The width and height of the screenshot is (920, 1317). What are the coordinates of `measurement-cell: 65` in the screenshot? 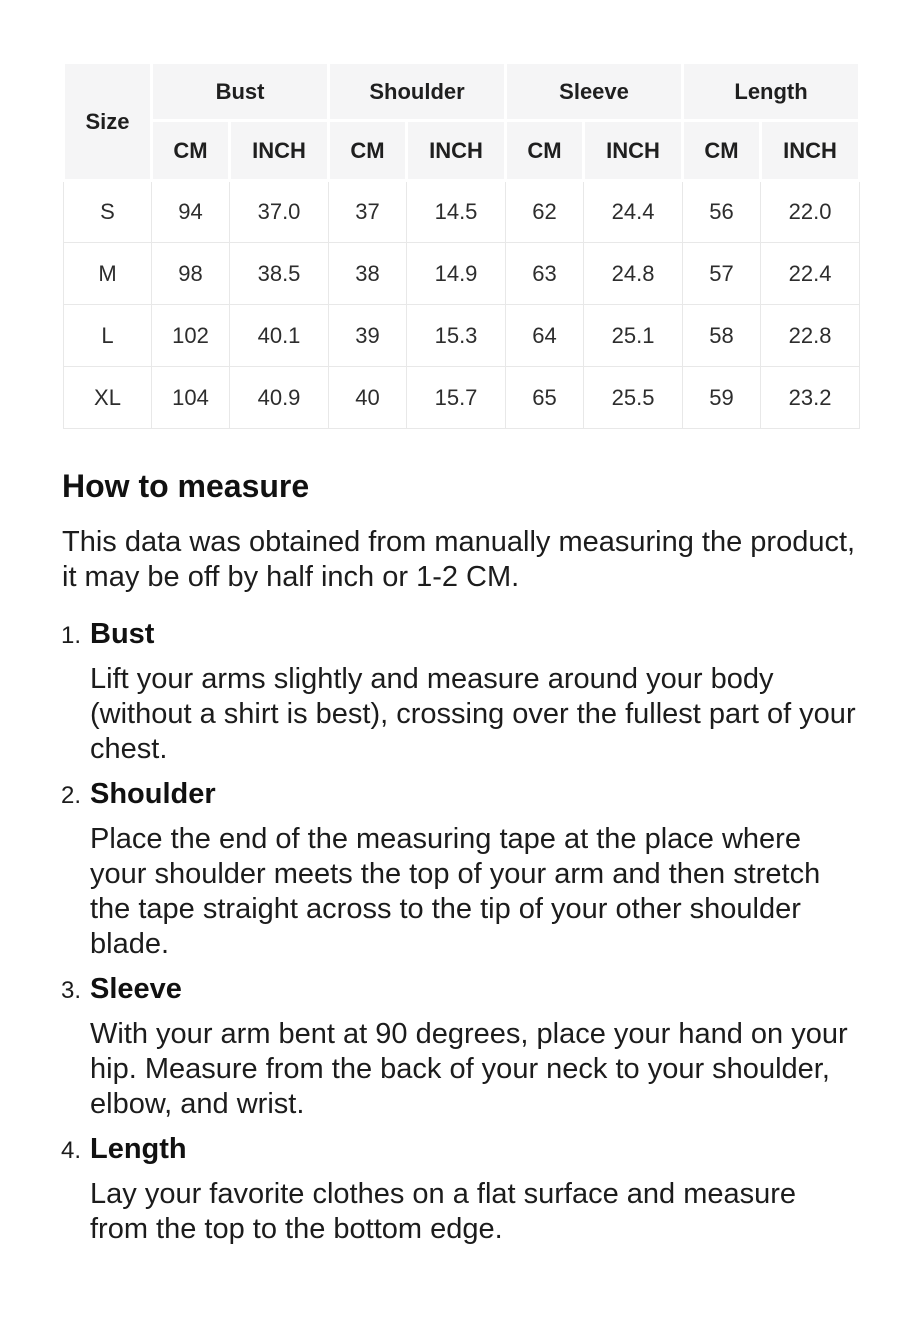 It's located at (545, 397).